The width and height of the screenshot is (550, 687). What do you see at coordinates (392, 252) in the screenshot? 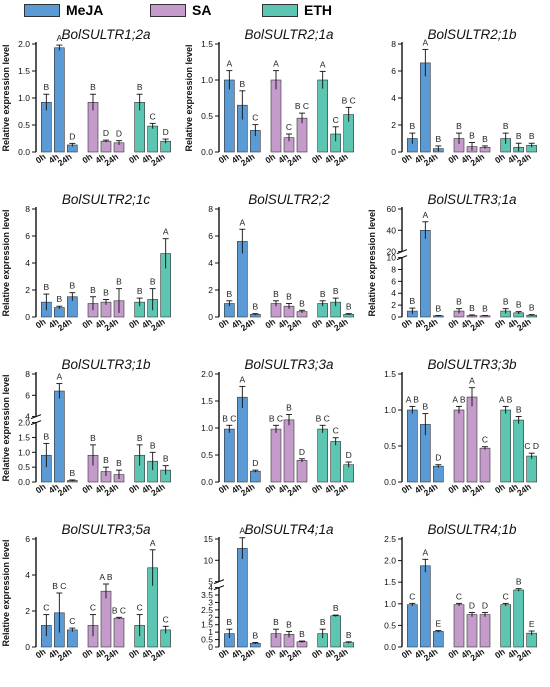
I see `y-tick-label: 20` at bounding box center [392, 252].